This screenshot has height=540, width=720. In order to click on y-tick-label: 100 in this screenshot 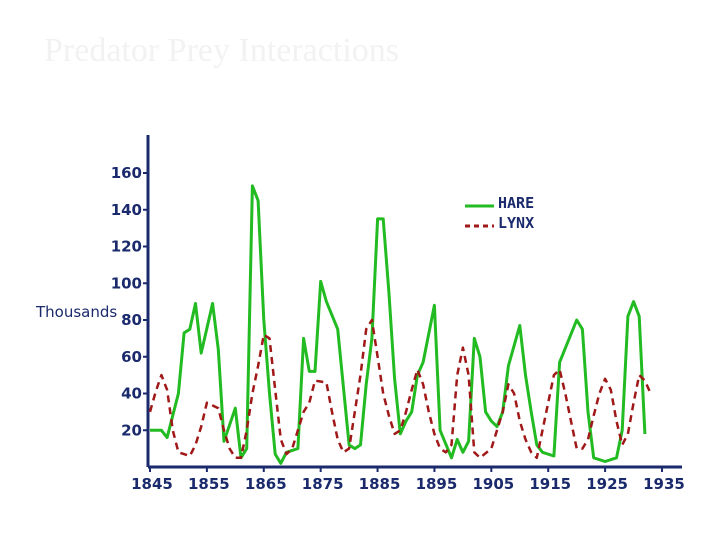, I will do `click(126, 283)`.